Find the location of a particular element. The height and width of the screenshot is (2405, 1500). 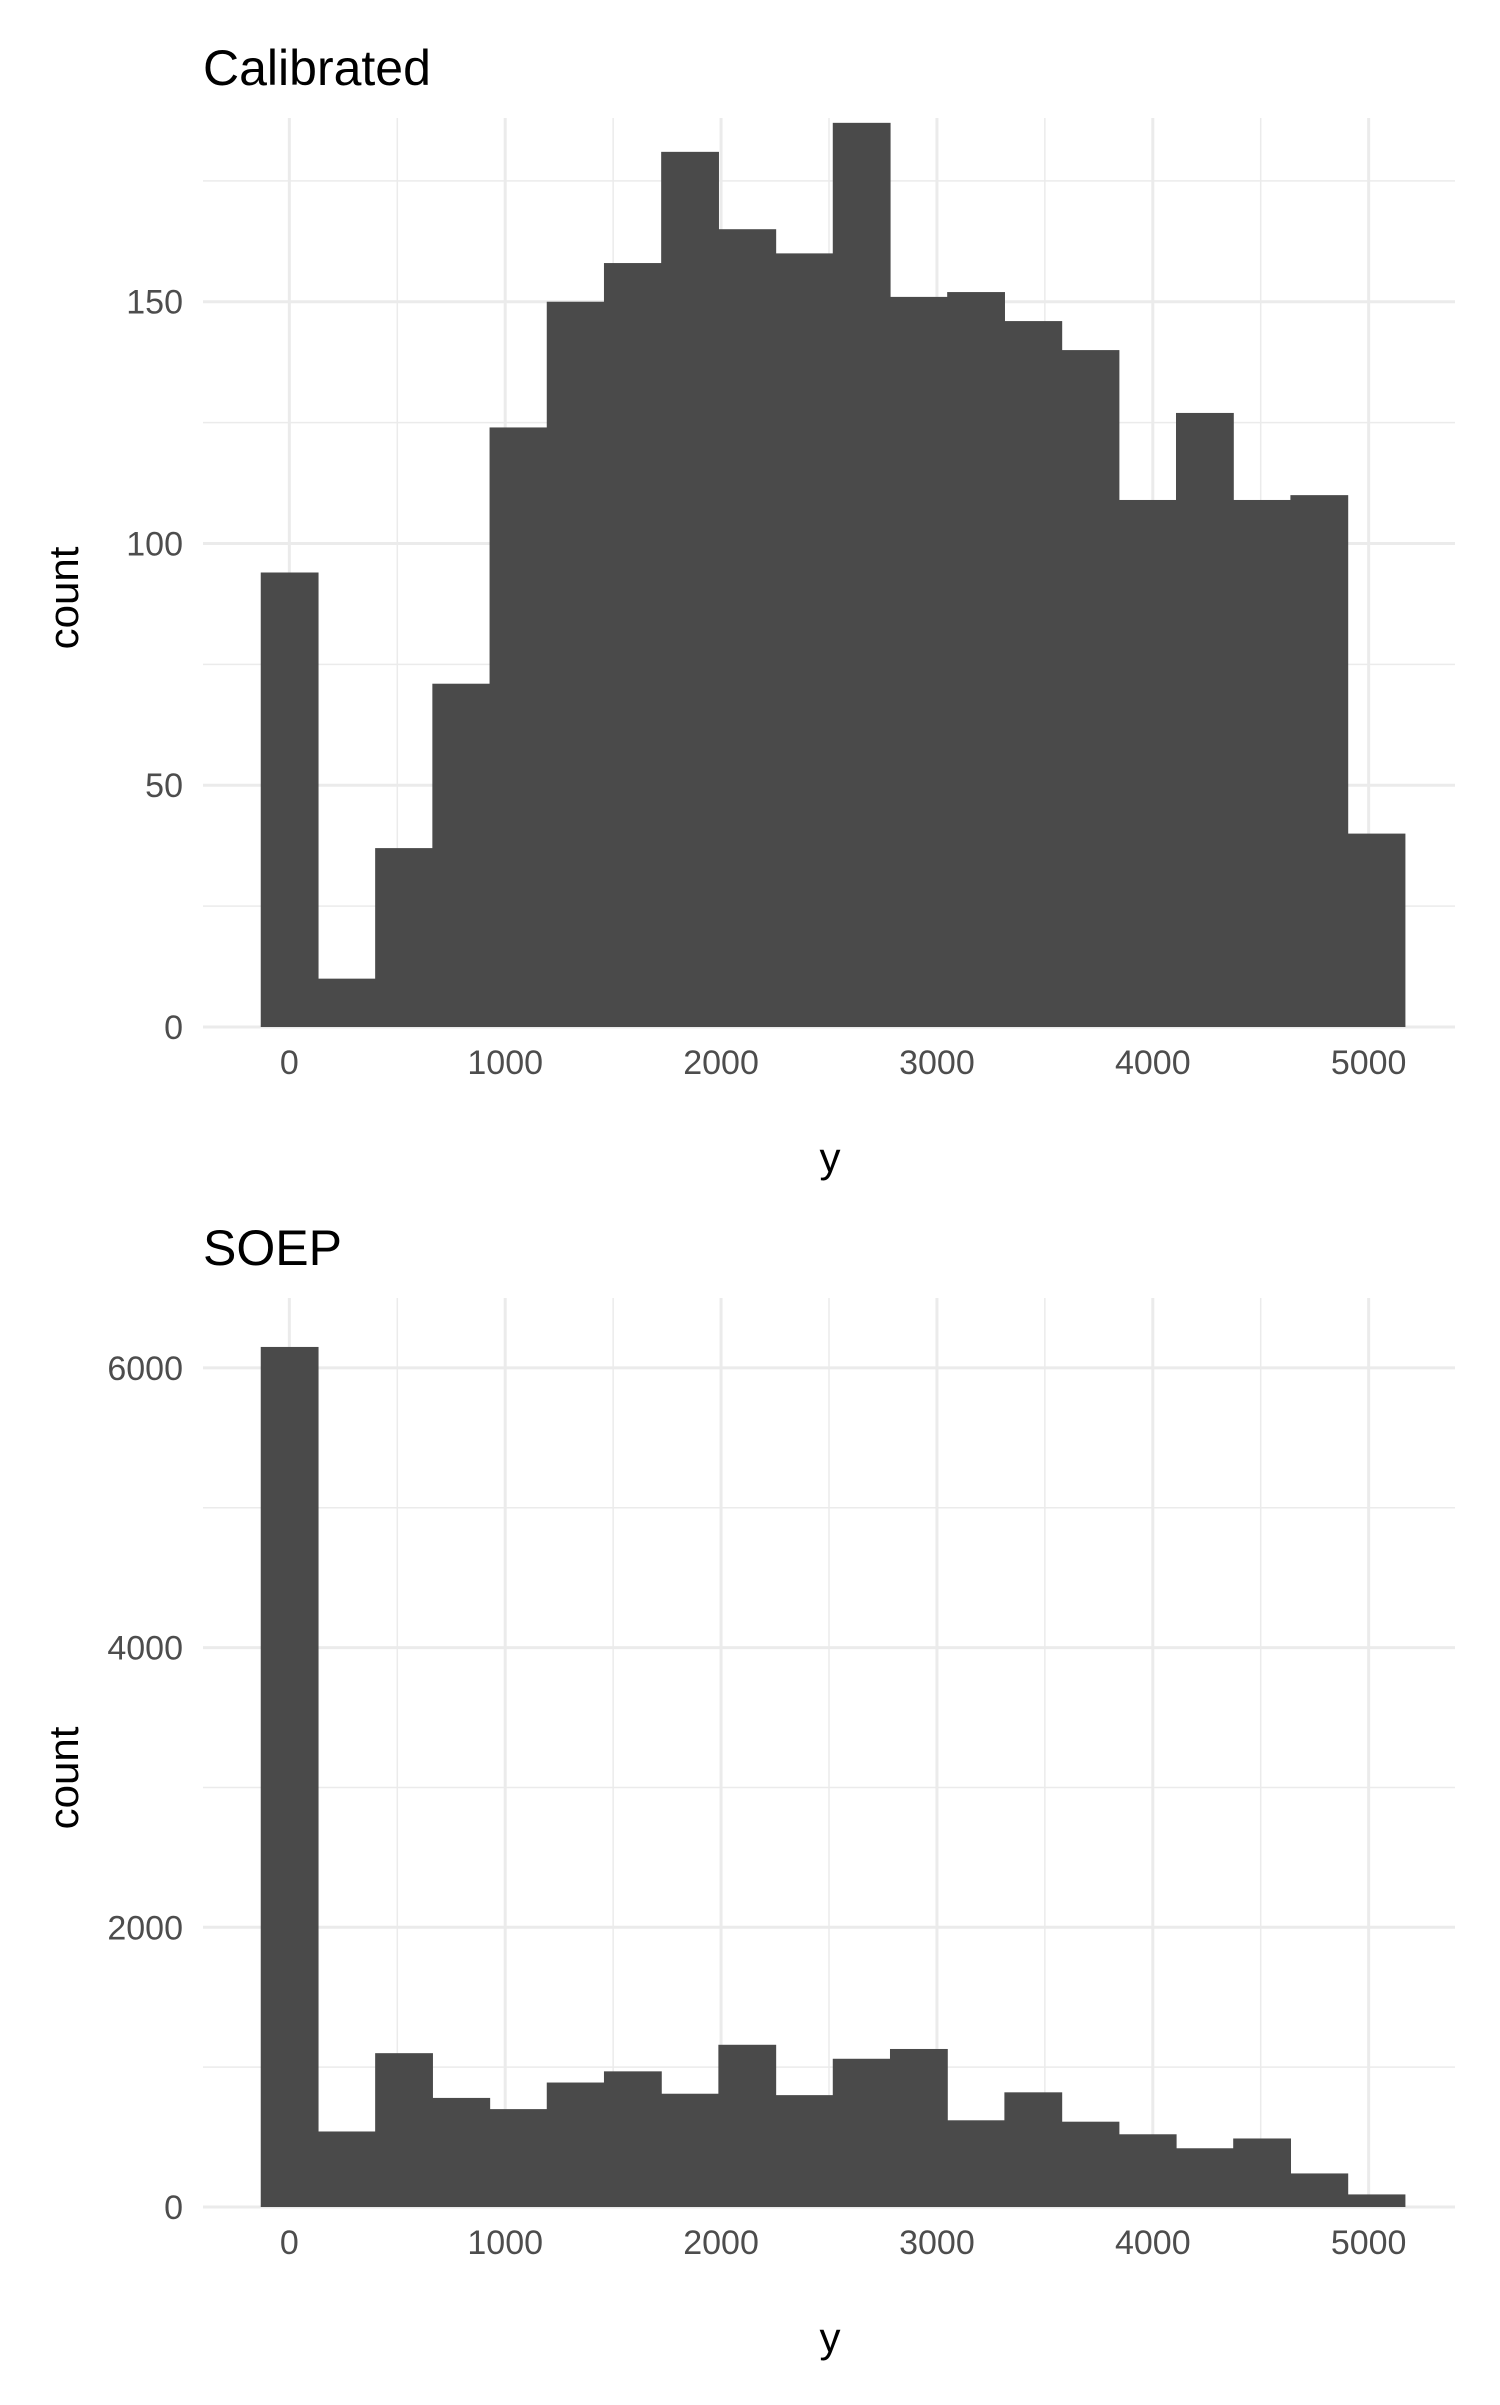

y-axis-ticks: 0 50 100 150 is located at coordinates (154, 665).